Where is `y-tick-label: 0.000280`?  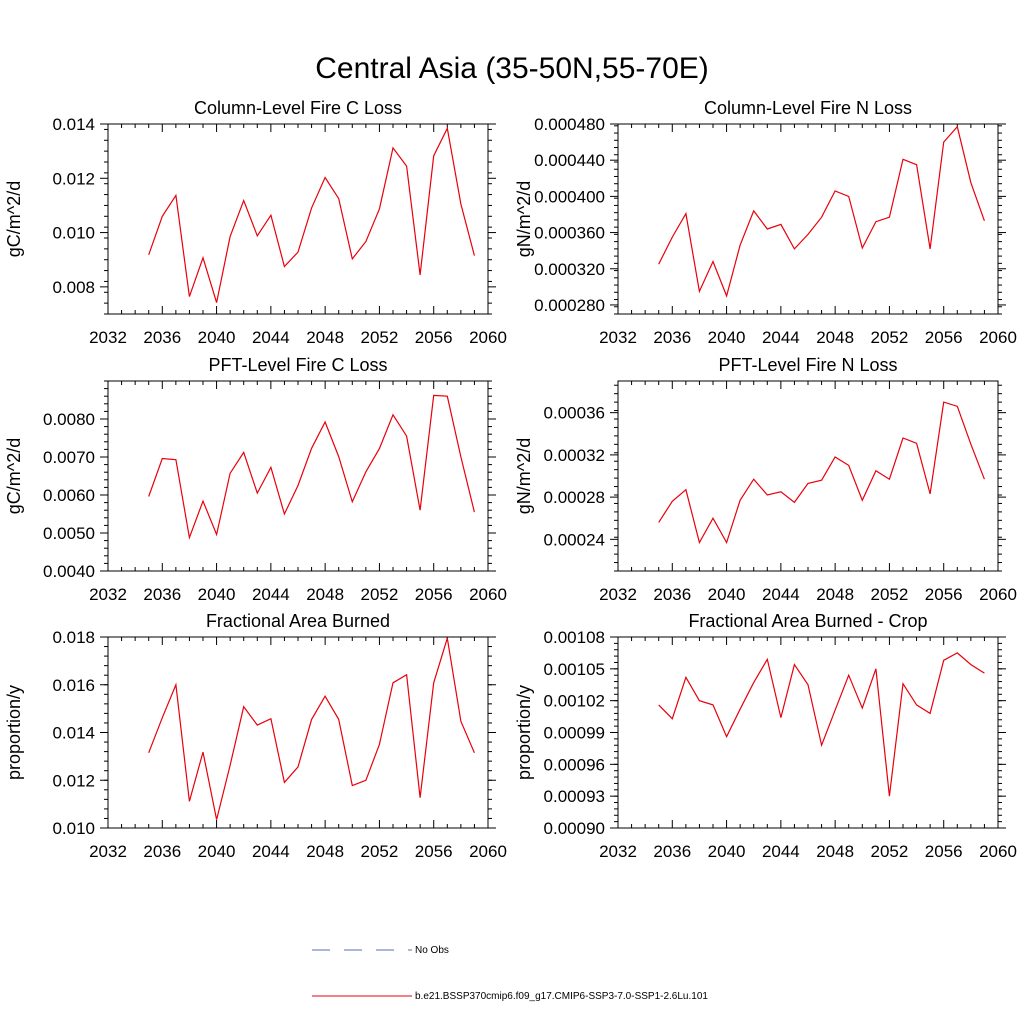 y-tick-label: 0.000280 is located at coordinates (569, 305).